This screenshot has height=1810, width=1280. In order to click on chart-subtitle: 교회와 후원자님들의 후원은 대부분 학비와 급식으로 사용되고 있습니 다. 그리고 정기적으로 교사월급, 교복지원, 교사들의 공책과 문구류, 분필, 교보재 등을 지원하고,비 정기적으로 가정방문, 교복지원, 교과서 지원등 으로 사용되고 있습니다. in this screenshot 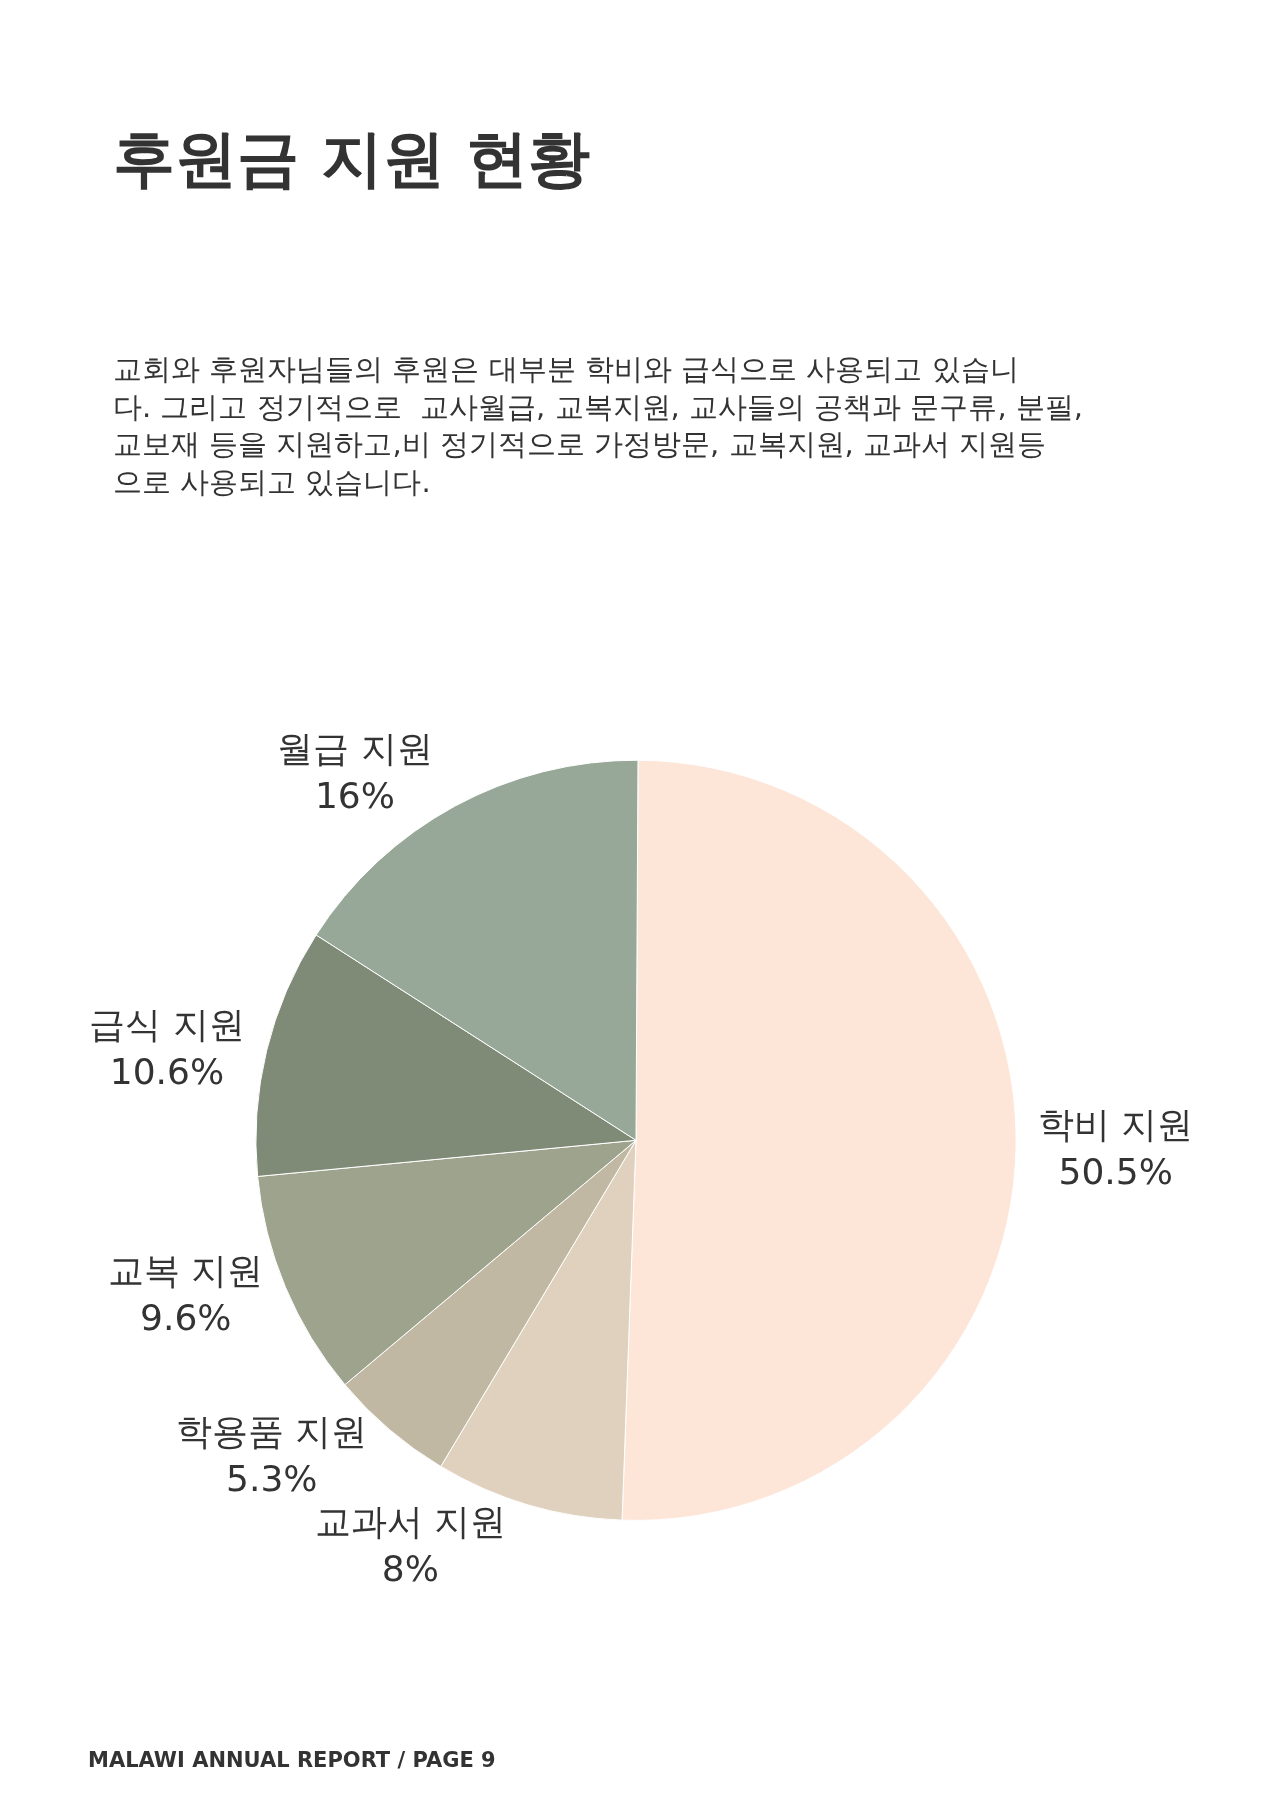, I will do `click(598, 426)`.